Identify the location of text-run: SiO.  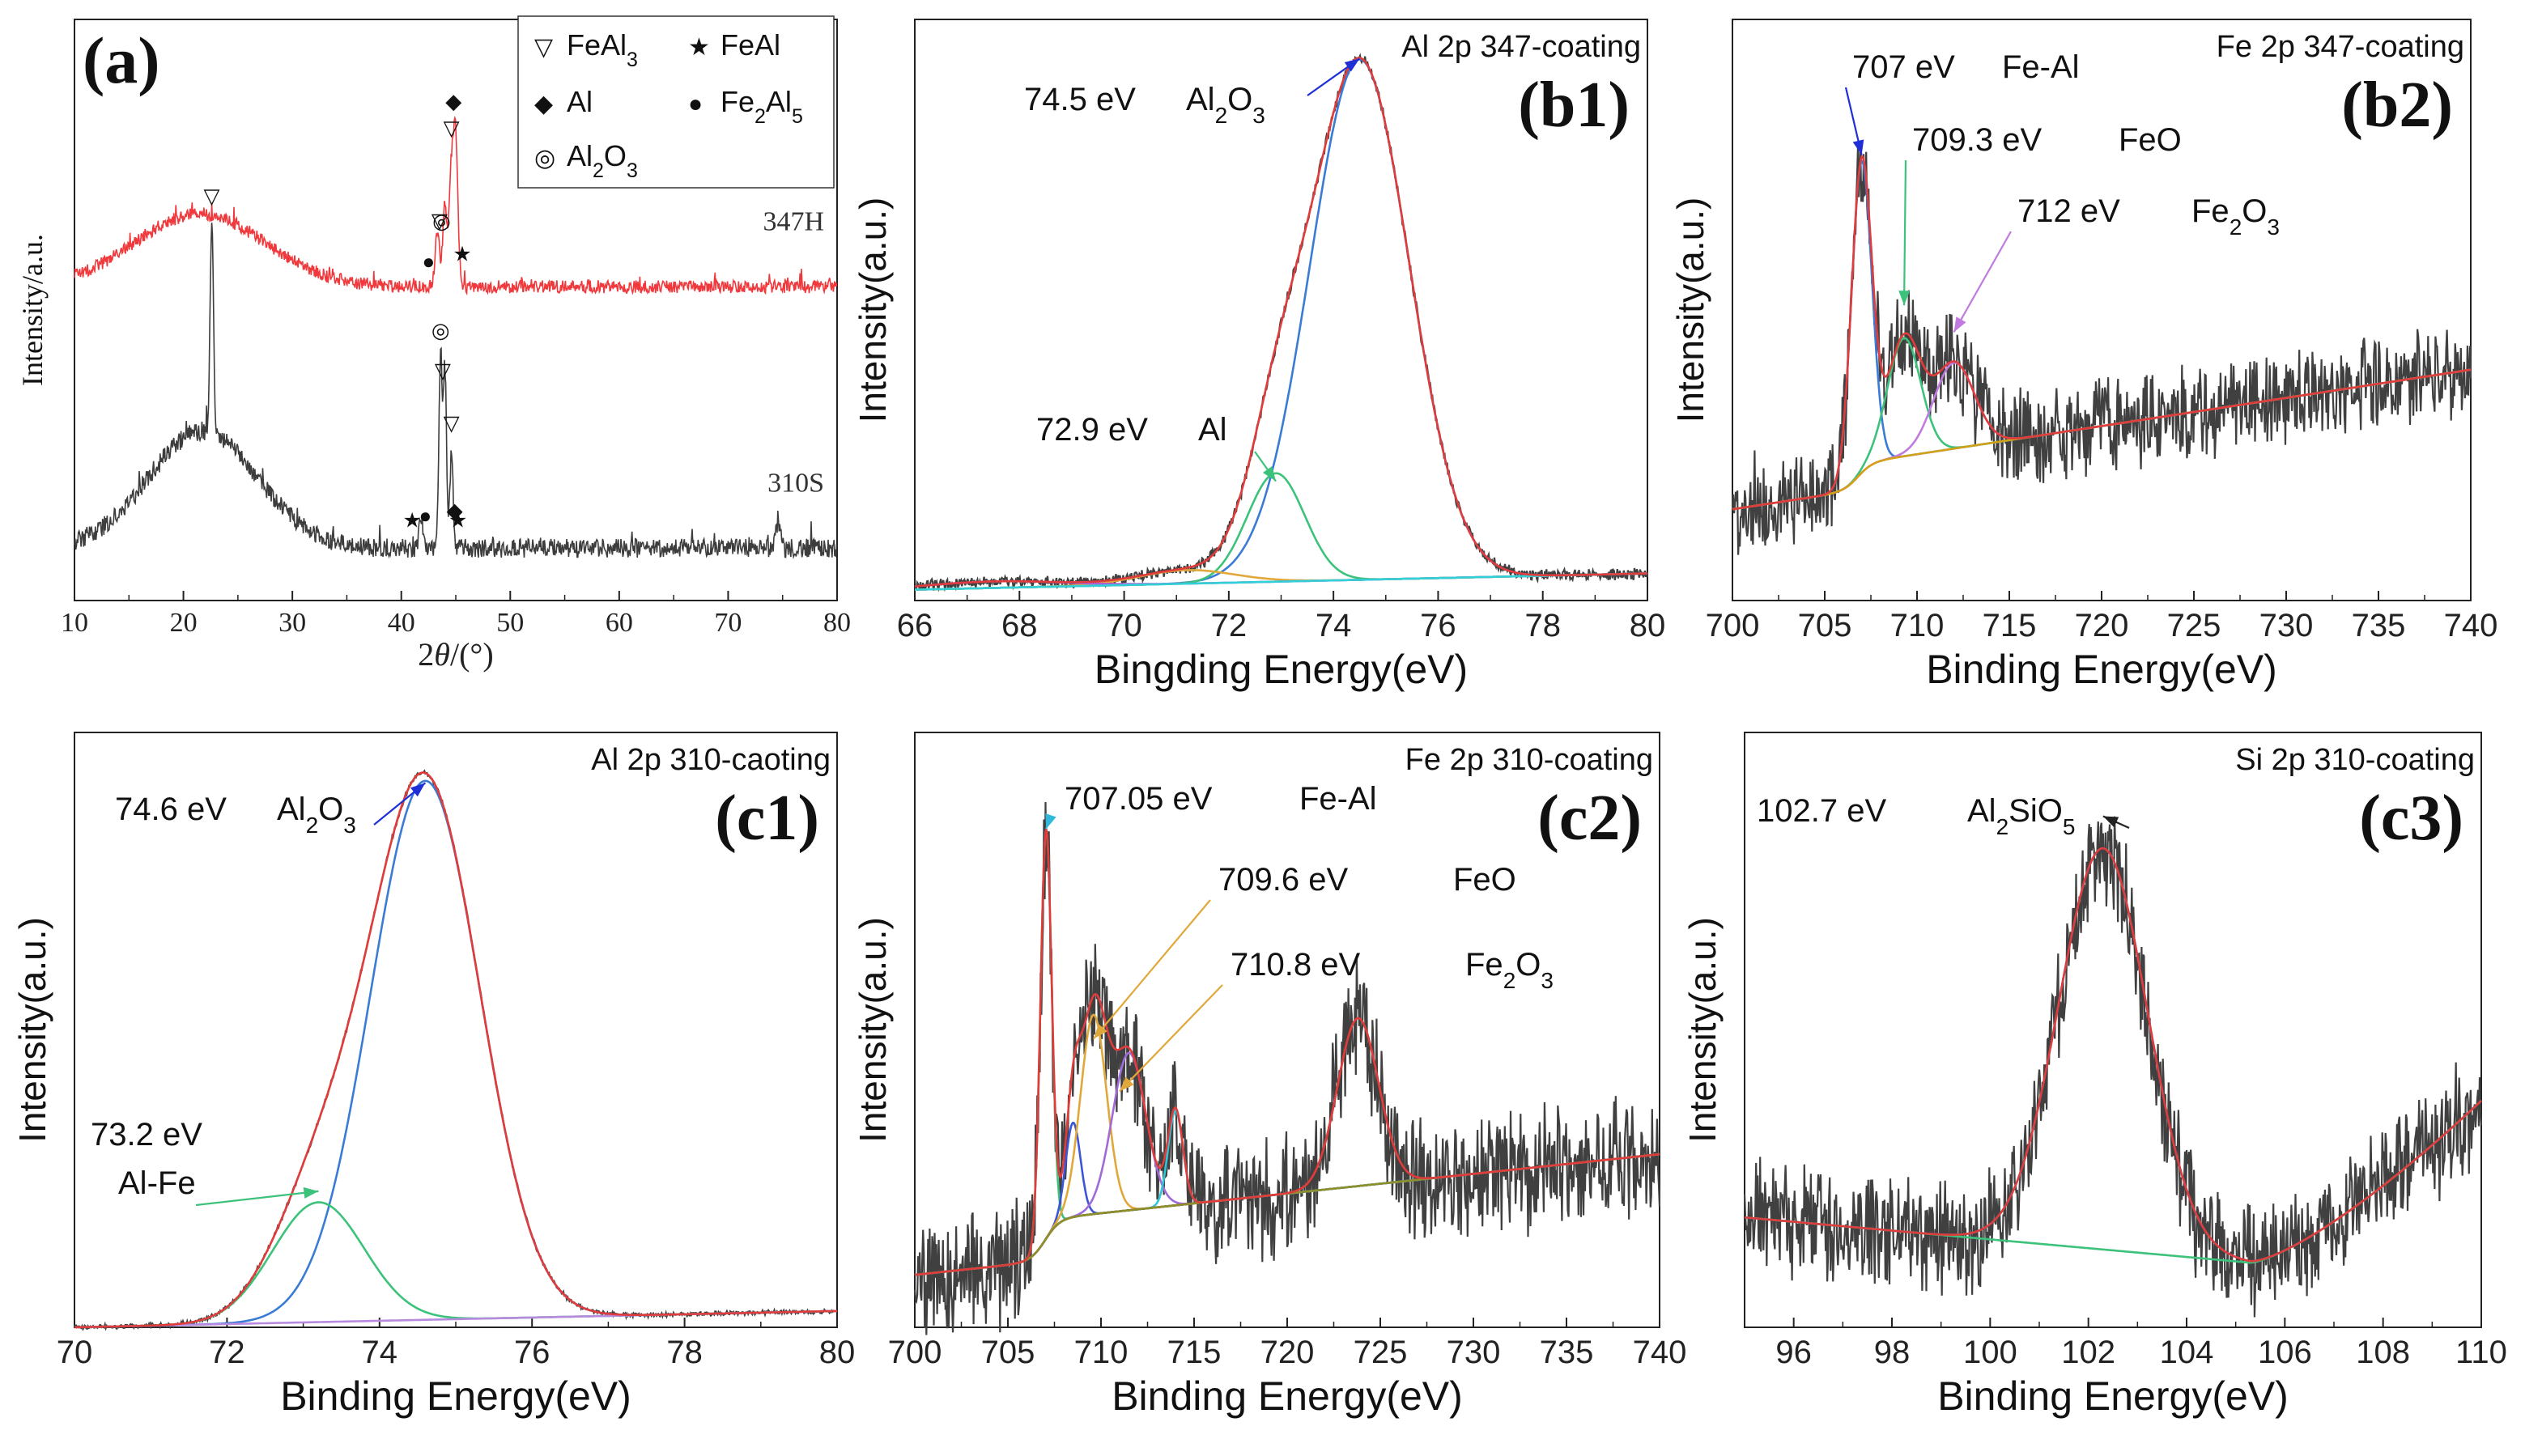
(2036, 811).